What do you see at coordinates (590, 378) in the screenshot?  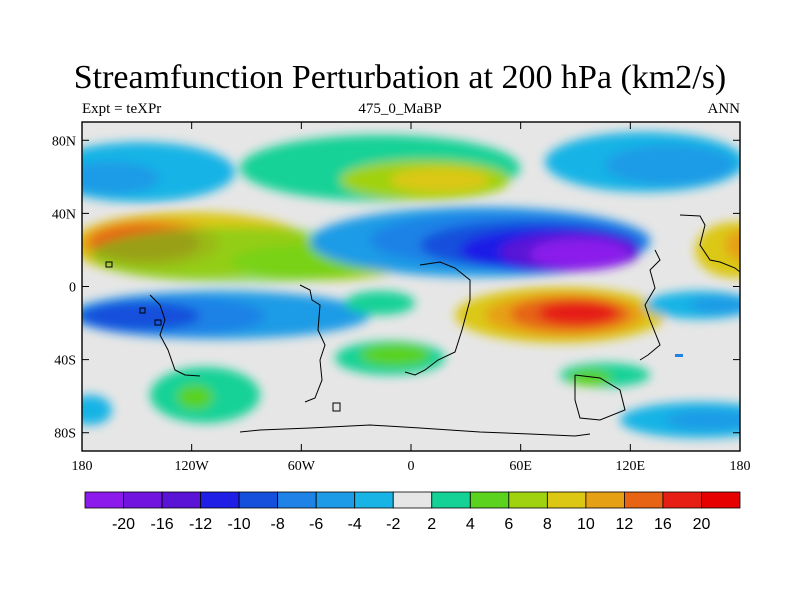 I see `si-high-core` at bounding box center [590, 378].